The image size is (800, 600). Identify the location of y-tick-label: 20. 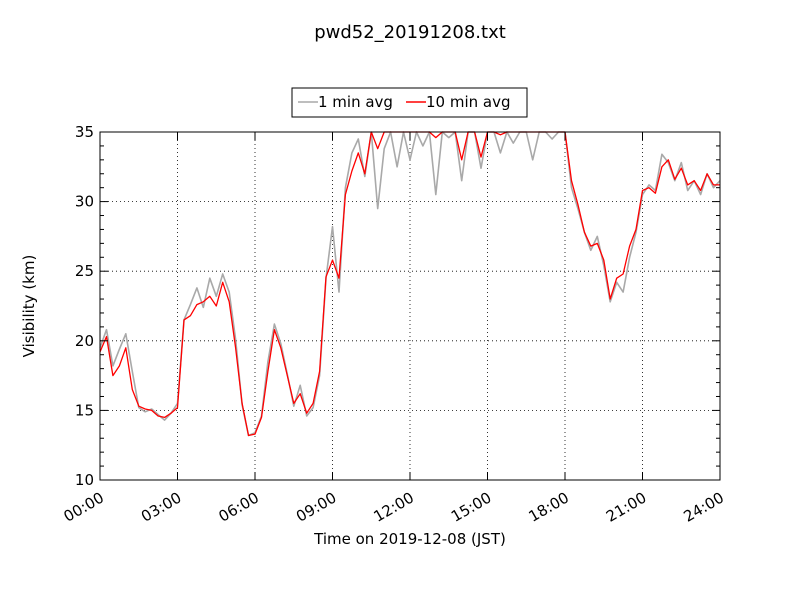
(84, 341).